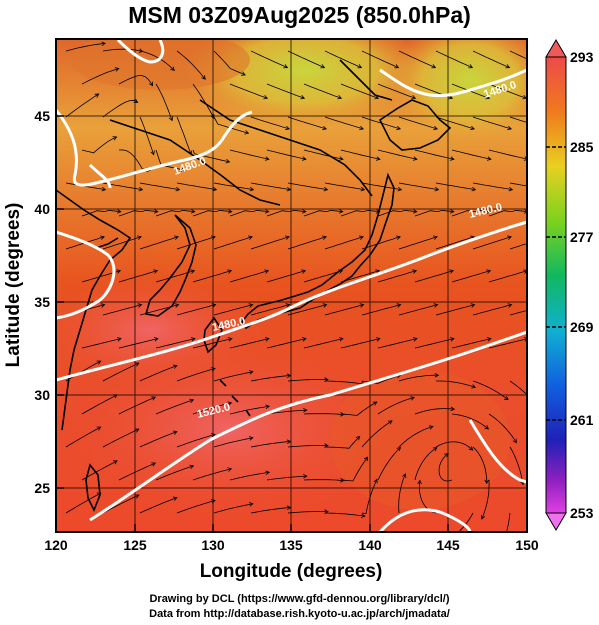  Describe the element at coordinates (582, 327) in the screenshot. I see `colorbar-tick-label: 269` at that location.